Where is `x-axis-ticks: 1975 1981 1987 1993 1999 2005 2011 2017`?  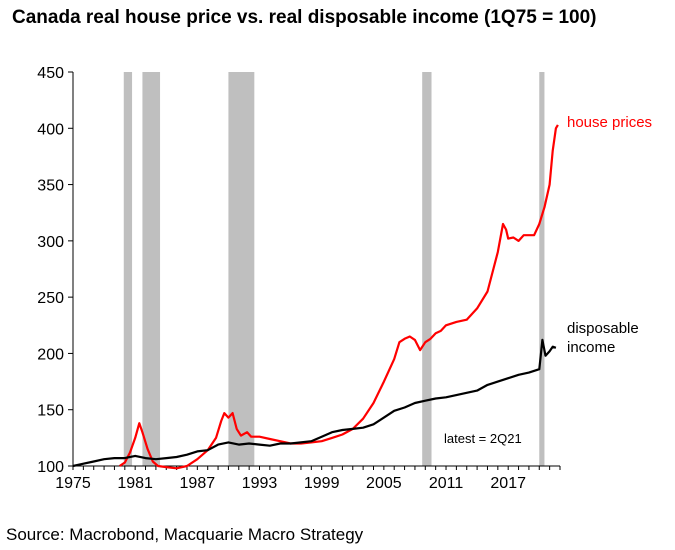 x-axis-ticks: 1975 1981 1987 1993 1999 2005 2011 2017 is located at coordinates (308, 479).